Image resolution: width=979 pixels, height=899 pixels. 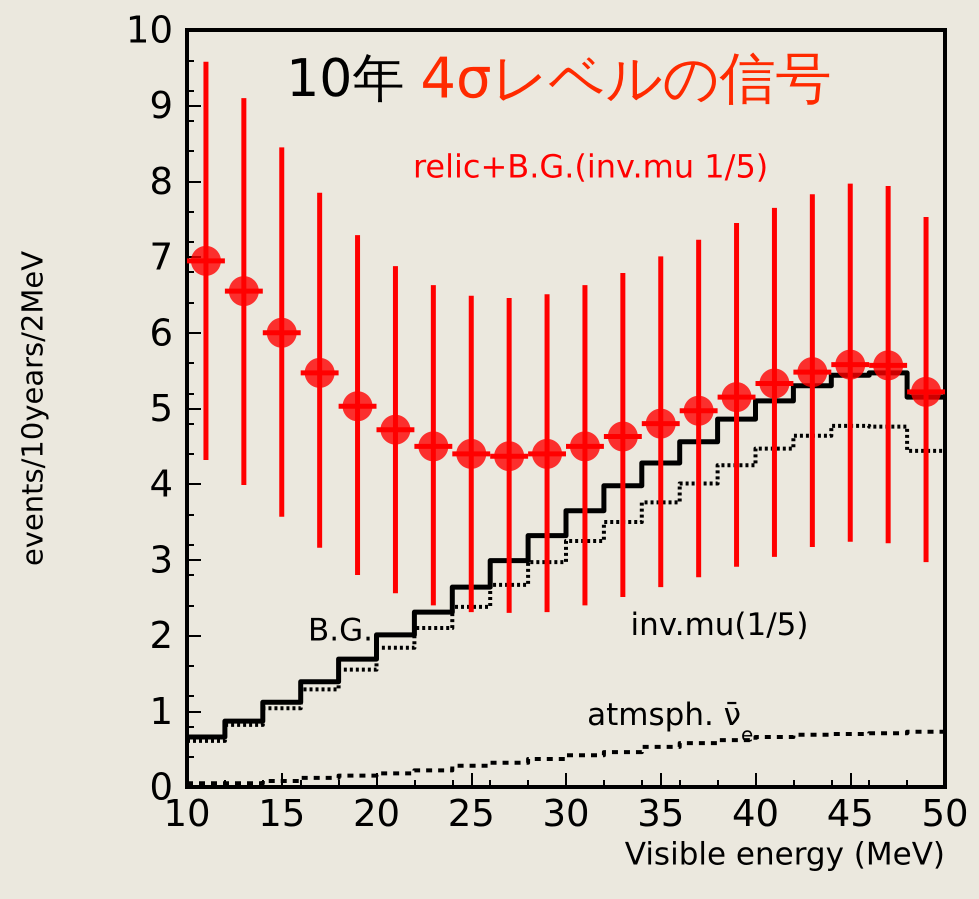 I want to click on y-tick-label: 4, so click(x=161, y=484).